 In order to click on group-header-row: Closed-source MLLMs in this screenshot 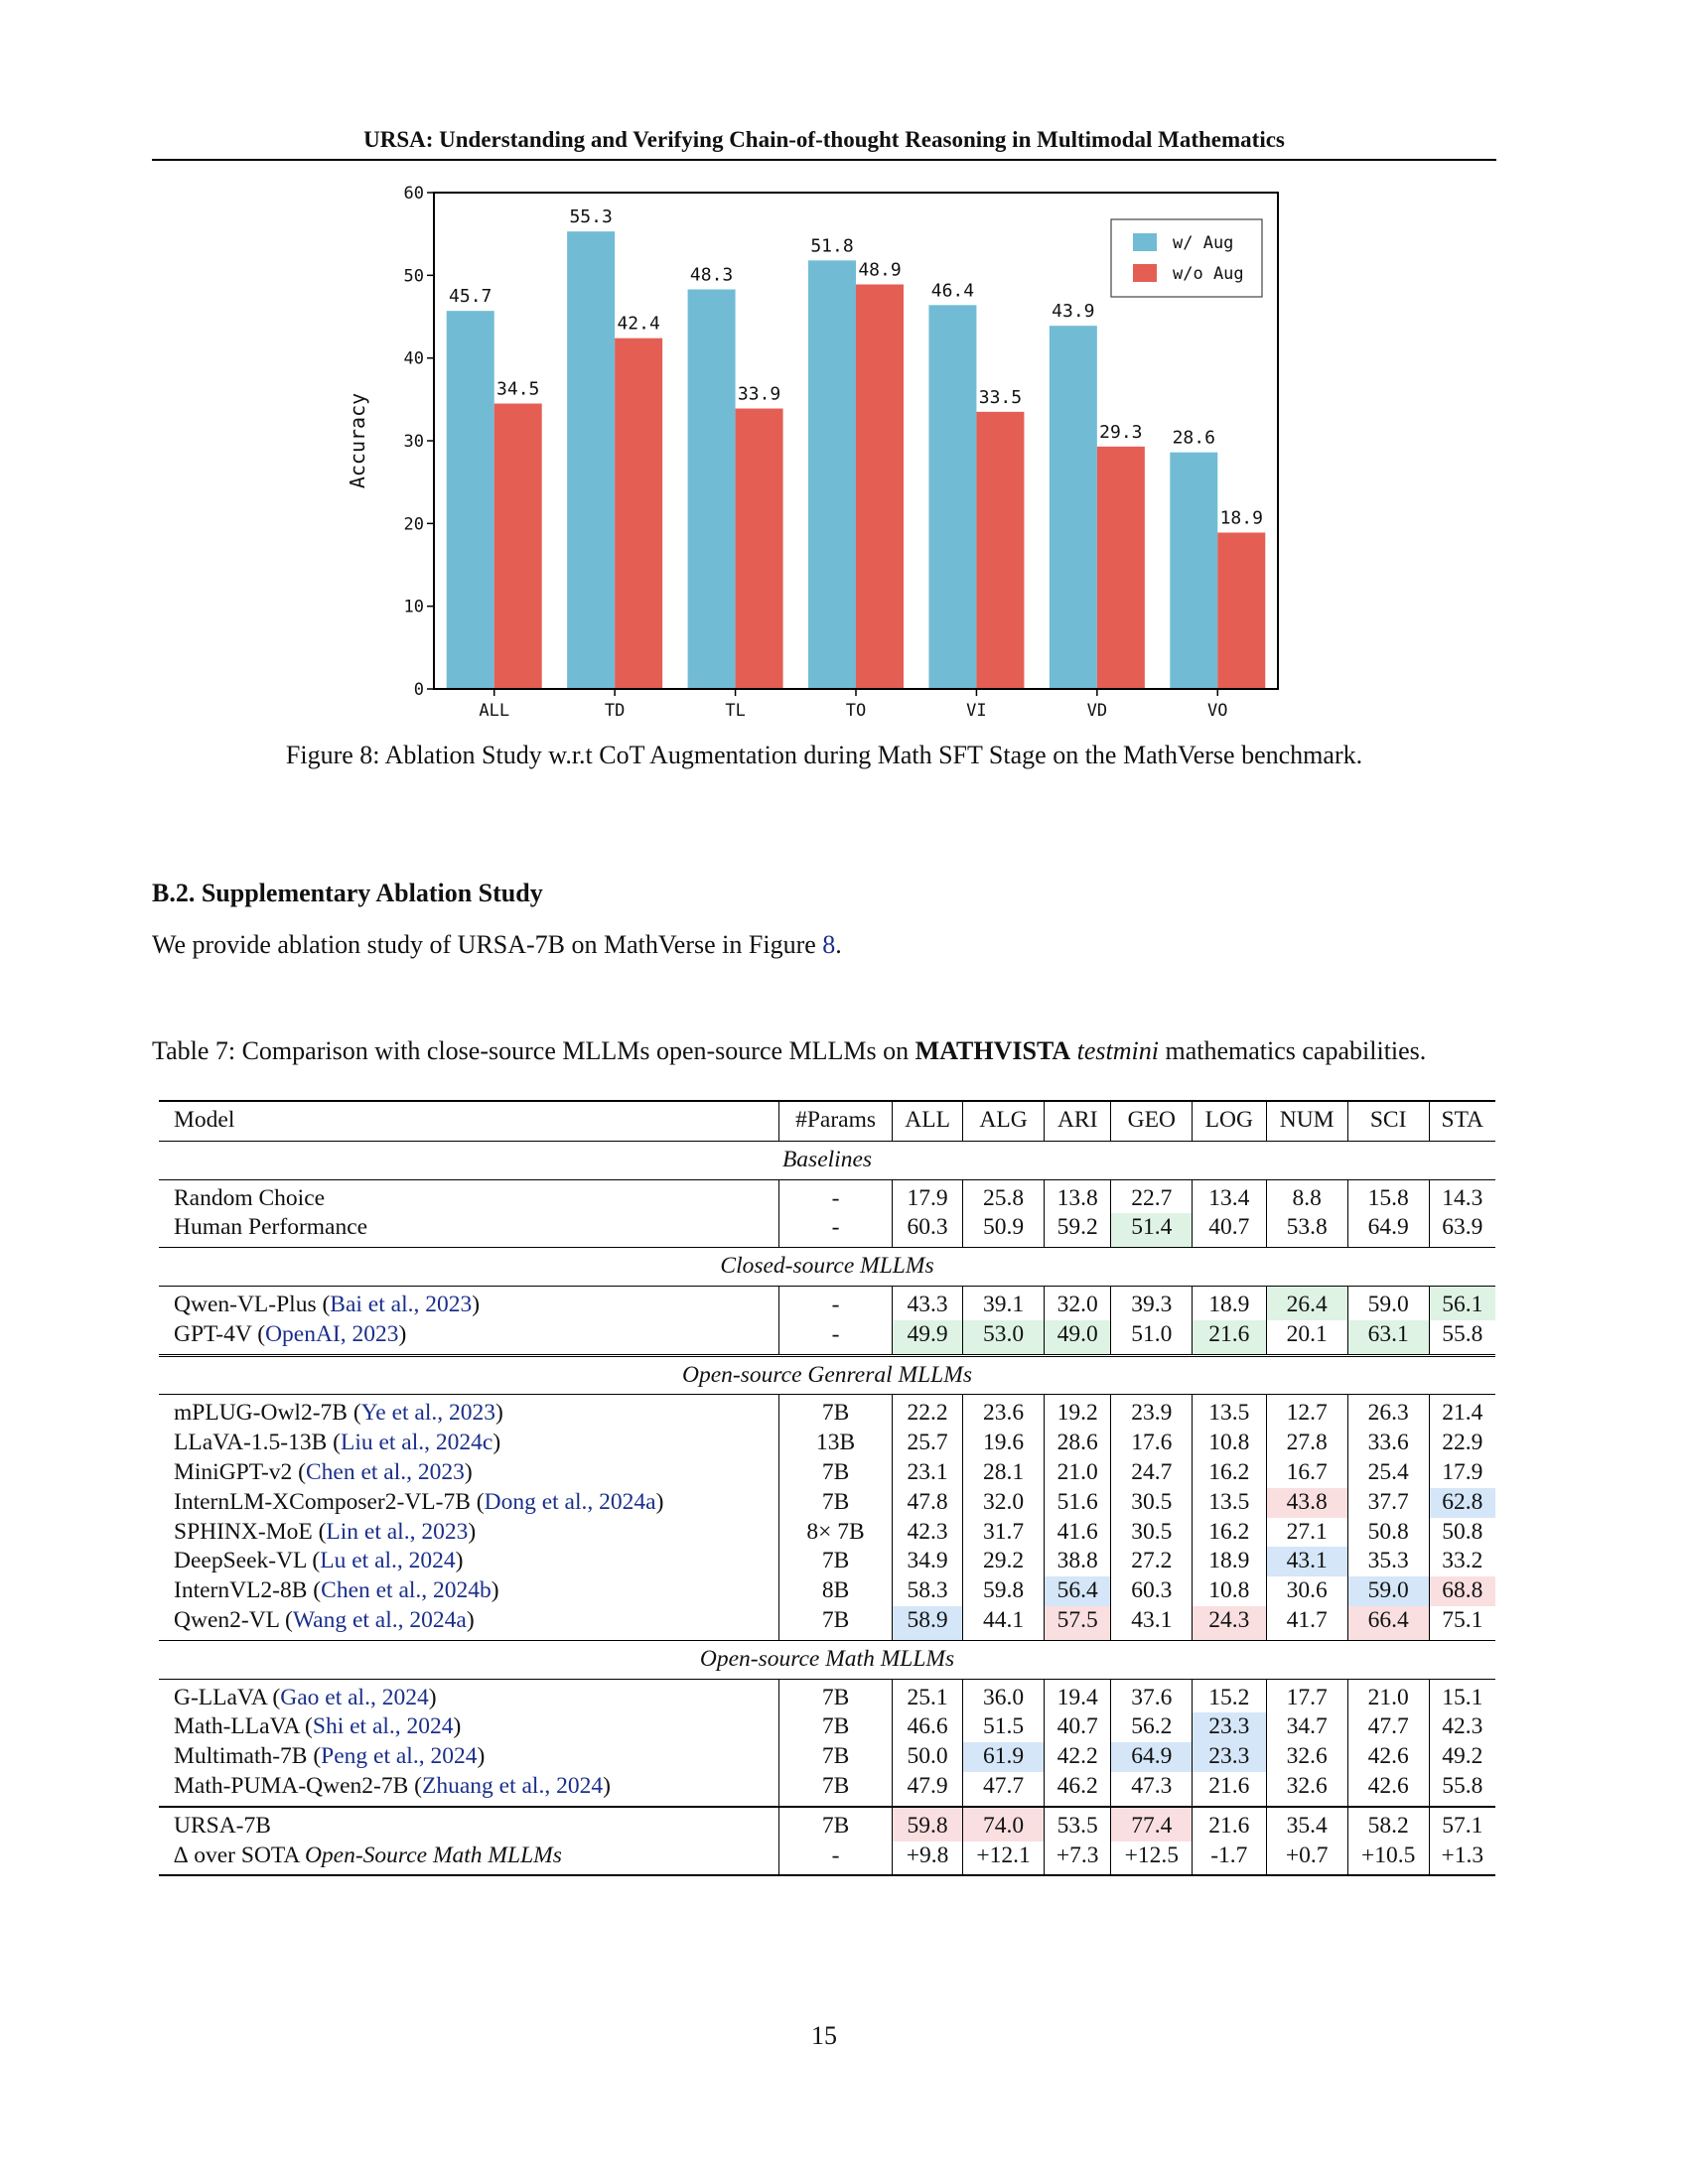, I will do `click(827, 1267)`.